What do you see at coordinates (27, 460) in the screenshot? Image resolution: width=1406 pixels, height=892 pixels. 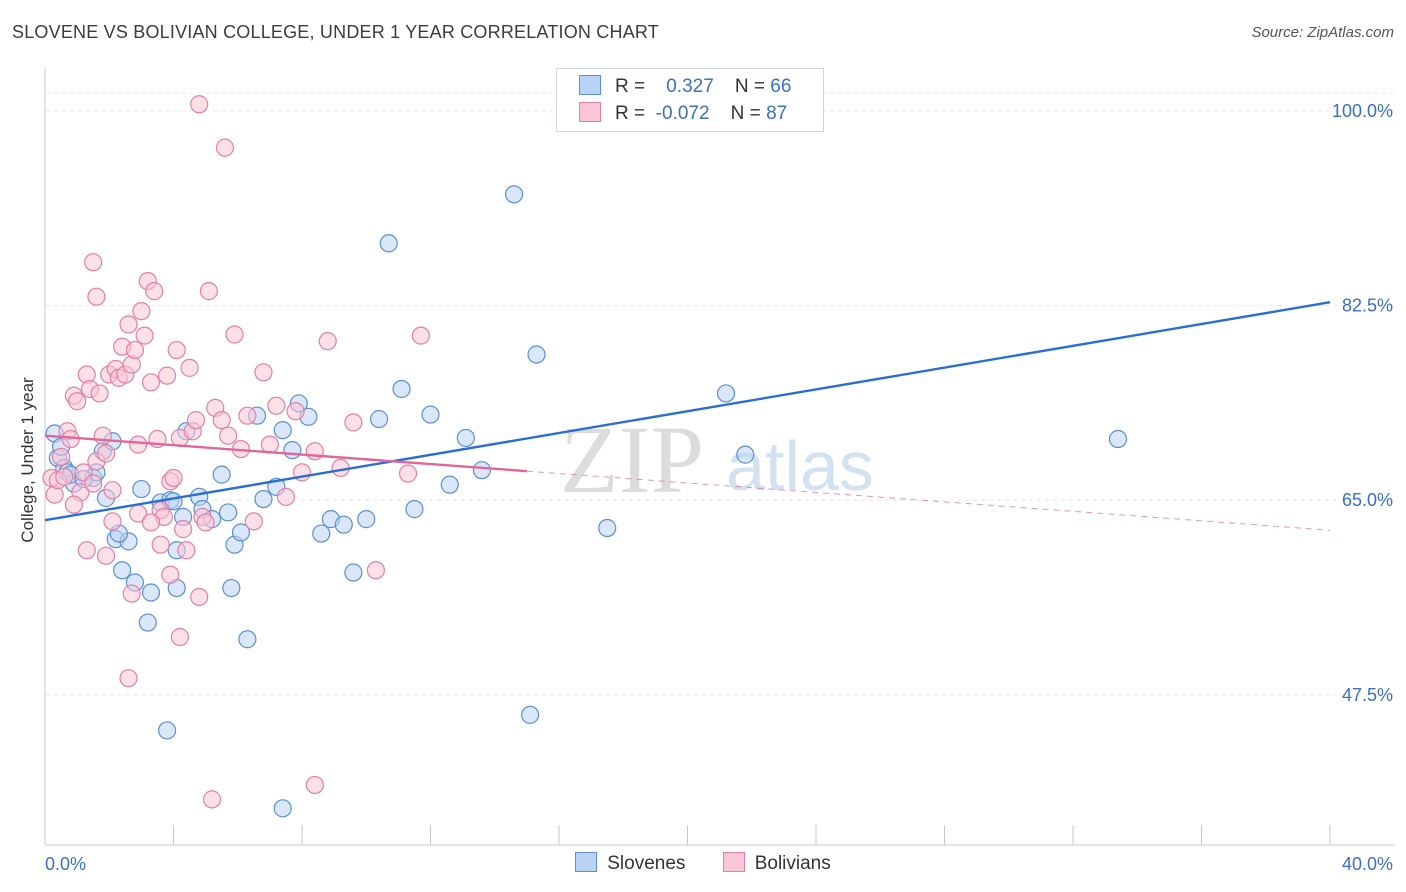 I see `y-axis-label: College, Under 1 year` at bounding box center [27, 460].